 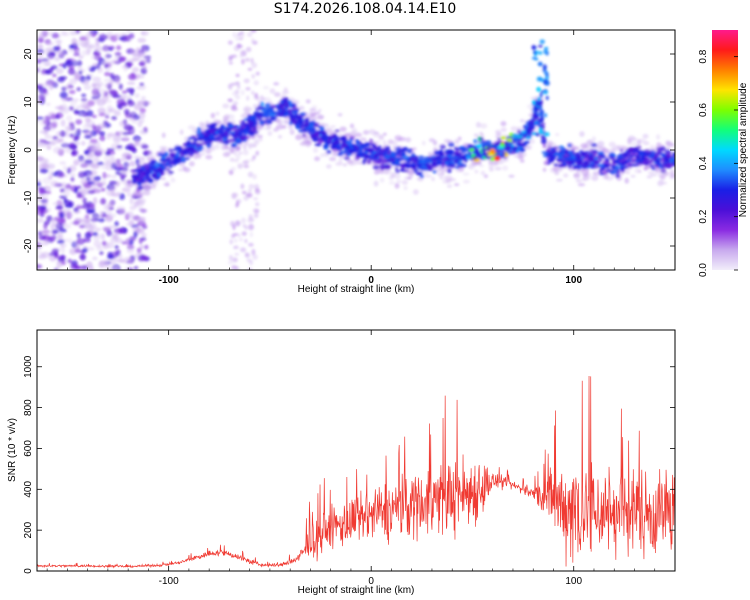 What do you see at coordinates (28, 102) in the screenshot?
I see `y-tick-label: 10` at bounding box center [28, 102].